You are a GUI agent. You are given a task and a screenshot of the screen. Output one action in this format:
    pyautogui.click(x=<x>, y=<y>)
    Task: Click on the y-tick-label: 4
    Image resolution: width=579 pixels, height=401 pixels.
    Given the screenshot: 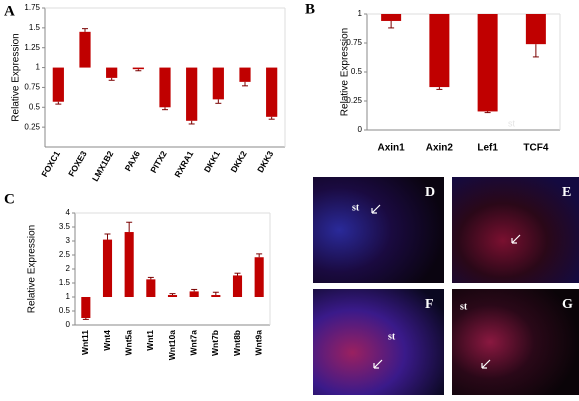 What is the action you would take?
    pyautogui.click(x=68, y=212)
    